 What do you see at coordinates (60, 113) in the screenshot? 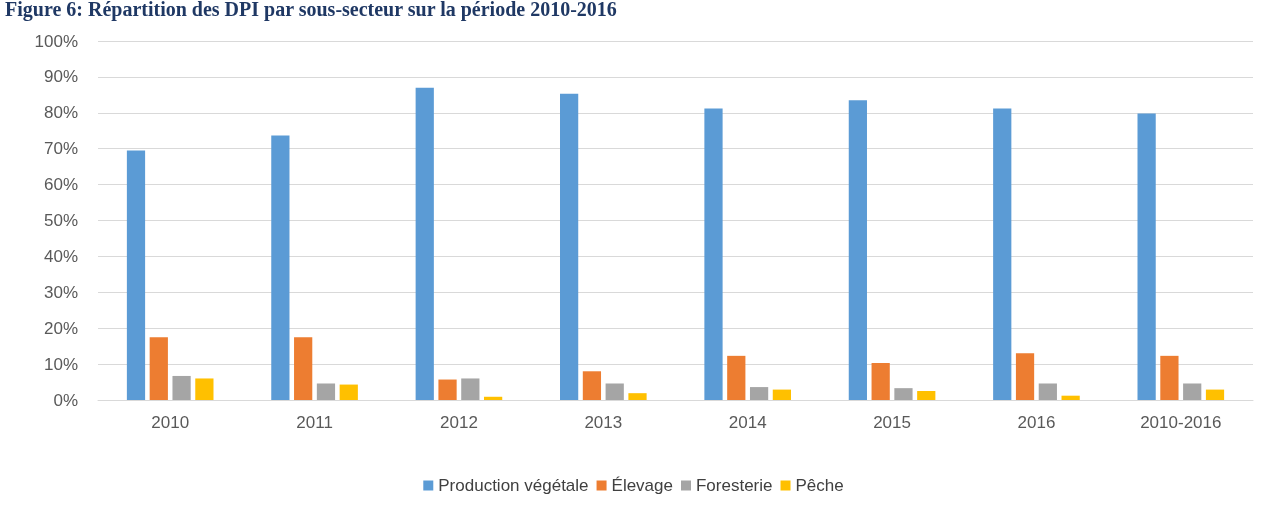
I see `y-tick-label: 80%` at bounding box center [60, 113].